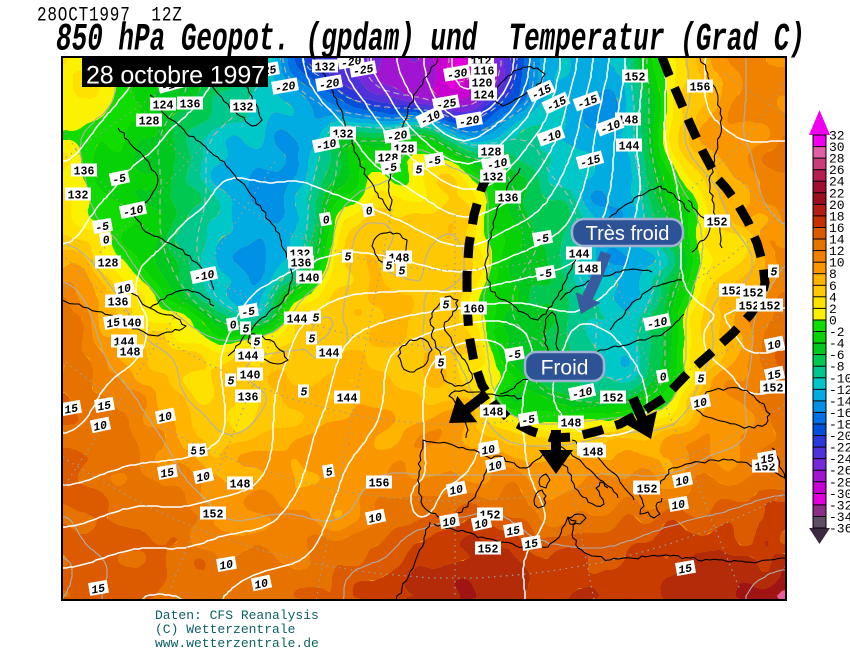 The width and height of the screenshot is (850, 657). Describe the element at coordinates (839, 471) in the screenshot. I see `svg-text: -26` at that location.